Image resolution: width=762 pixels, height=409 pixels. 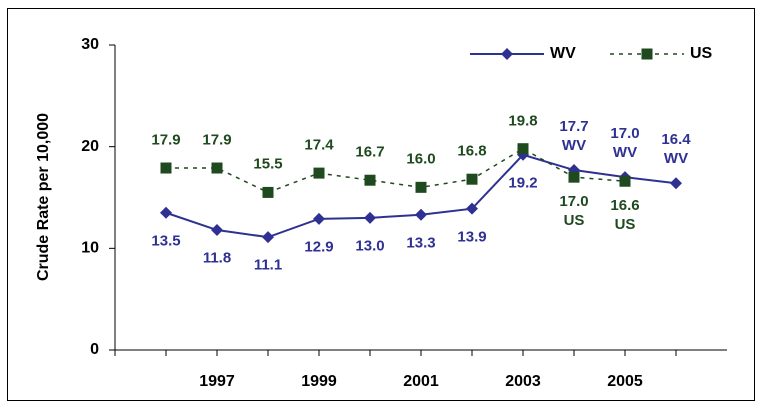 What do you see at coordinates (523, 121) in the screenshot?
I see `value-label: 19.8` at bounding box center [523, 121].